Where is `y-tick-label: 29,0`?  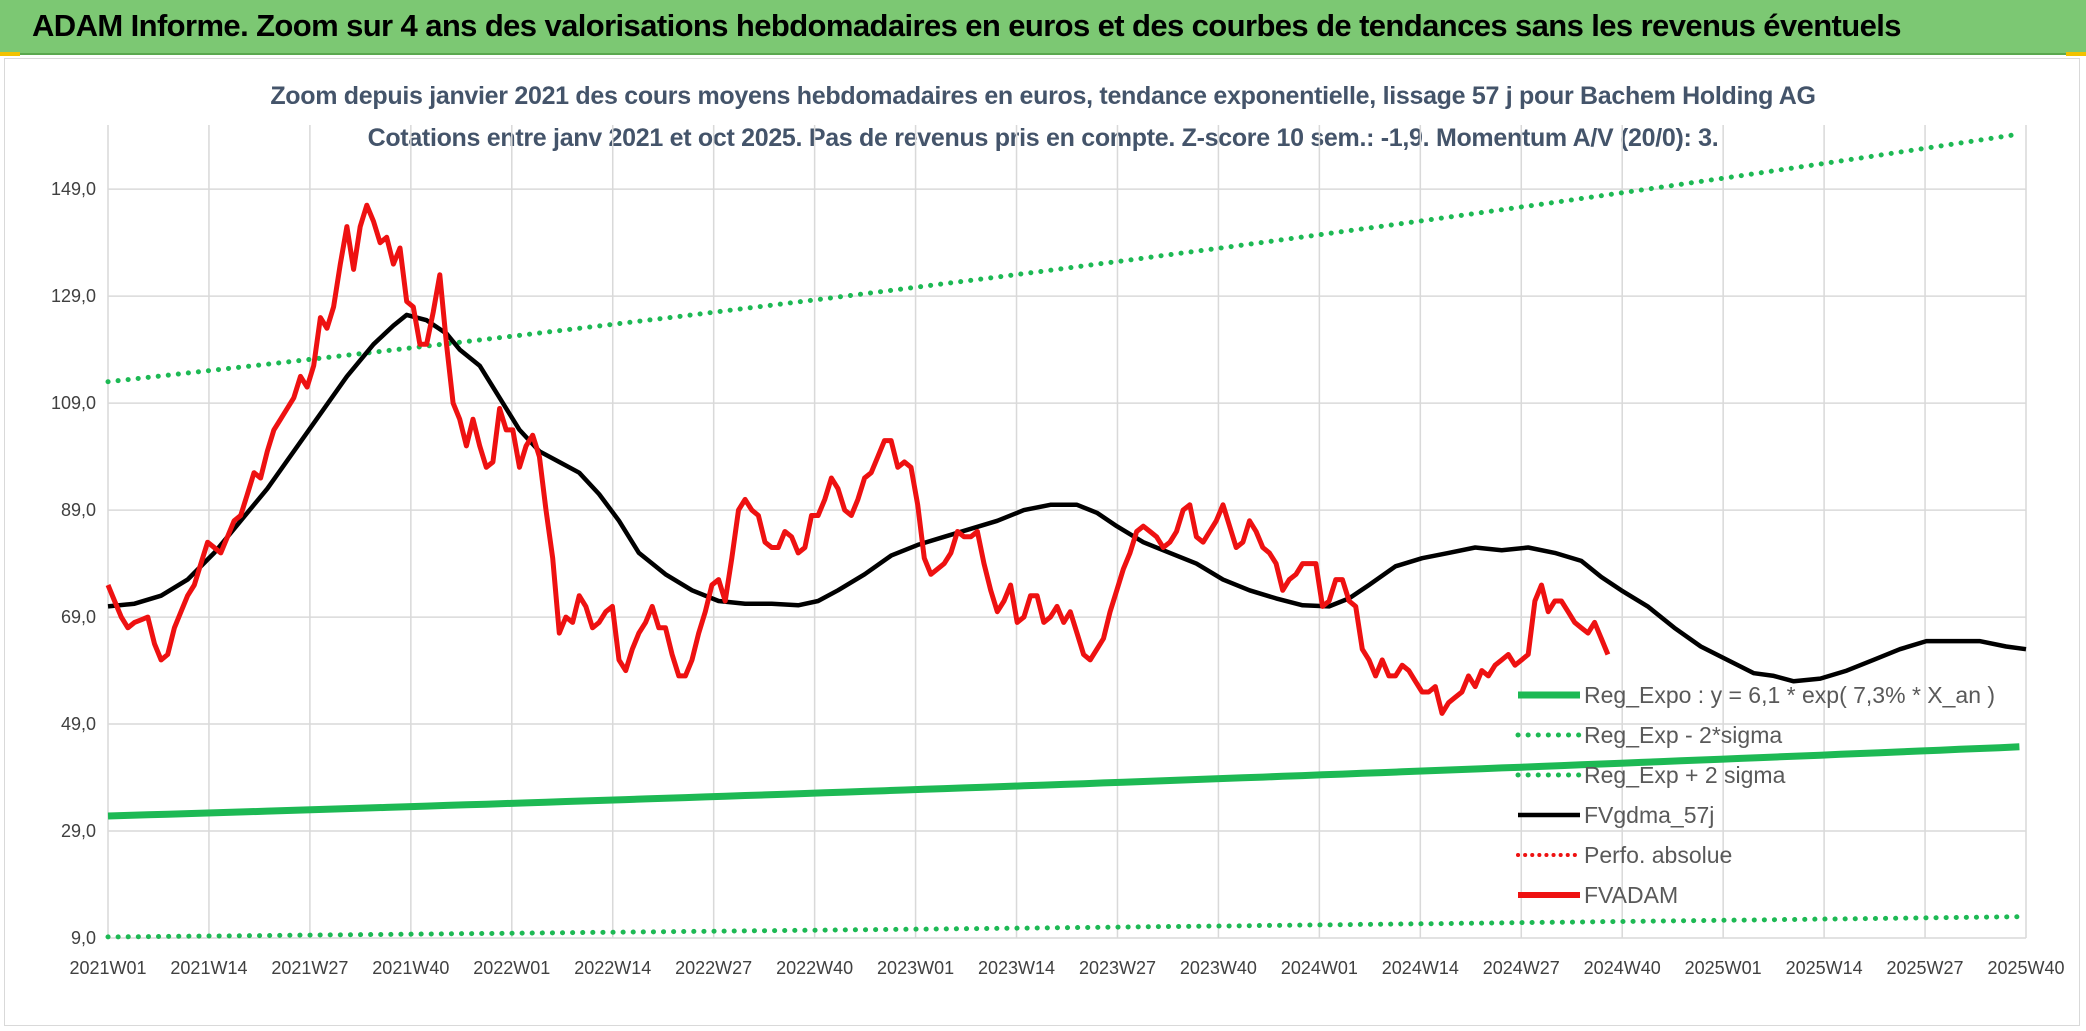 y-tick-label: 29,0 is located at coordinates (78, 831).